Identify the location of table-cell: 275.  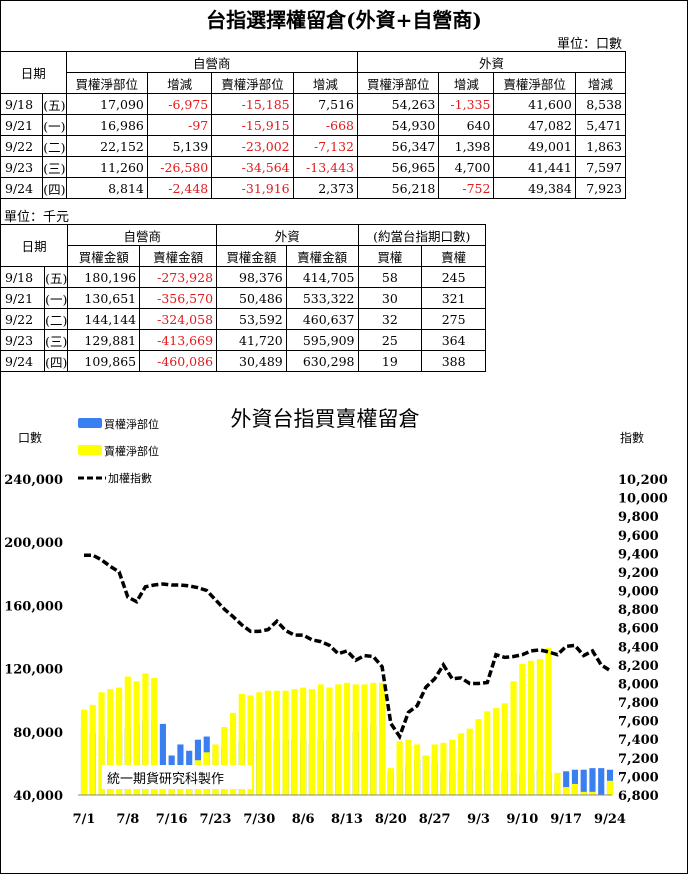
(453, 319).